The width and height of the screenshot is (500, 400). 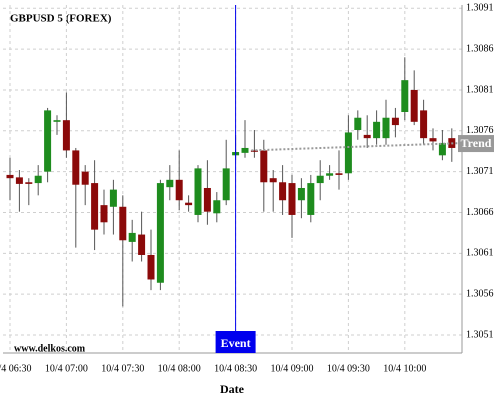 What do you see at coordinates (179, 368) in the screenshot?
I see `x-tick-label: 10/4 08:00` at bounding box center [179, 368].